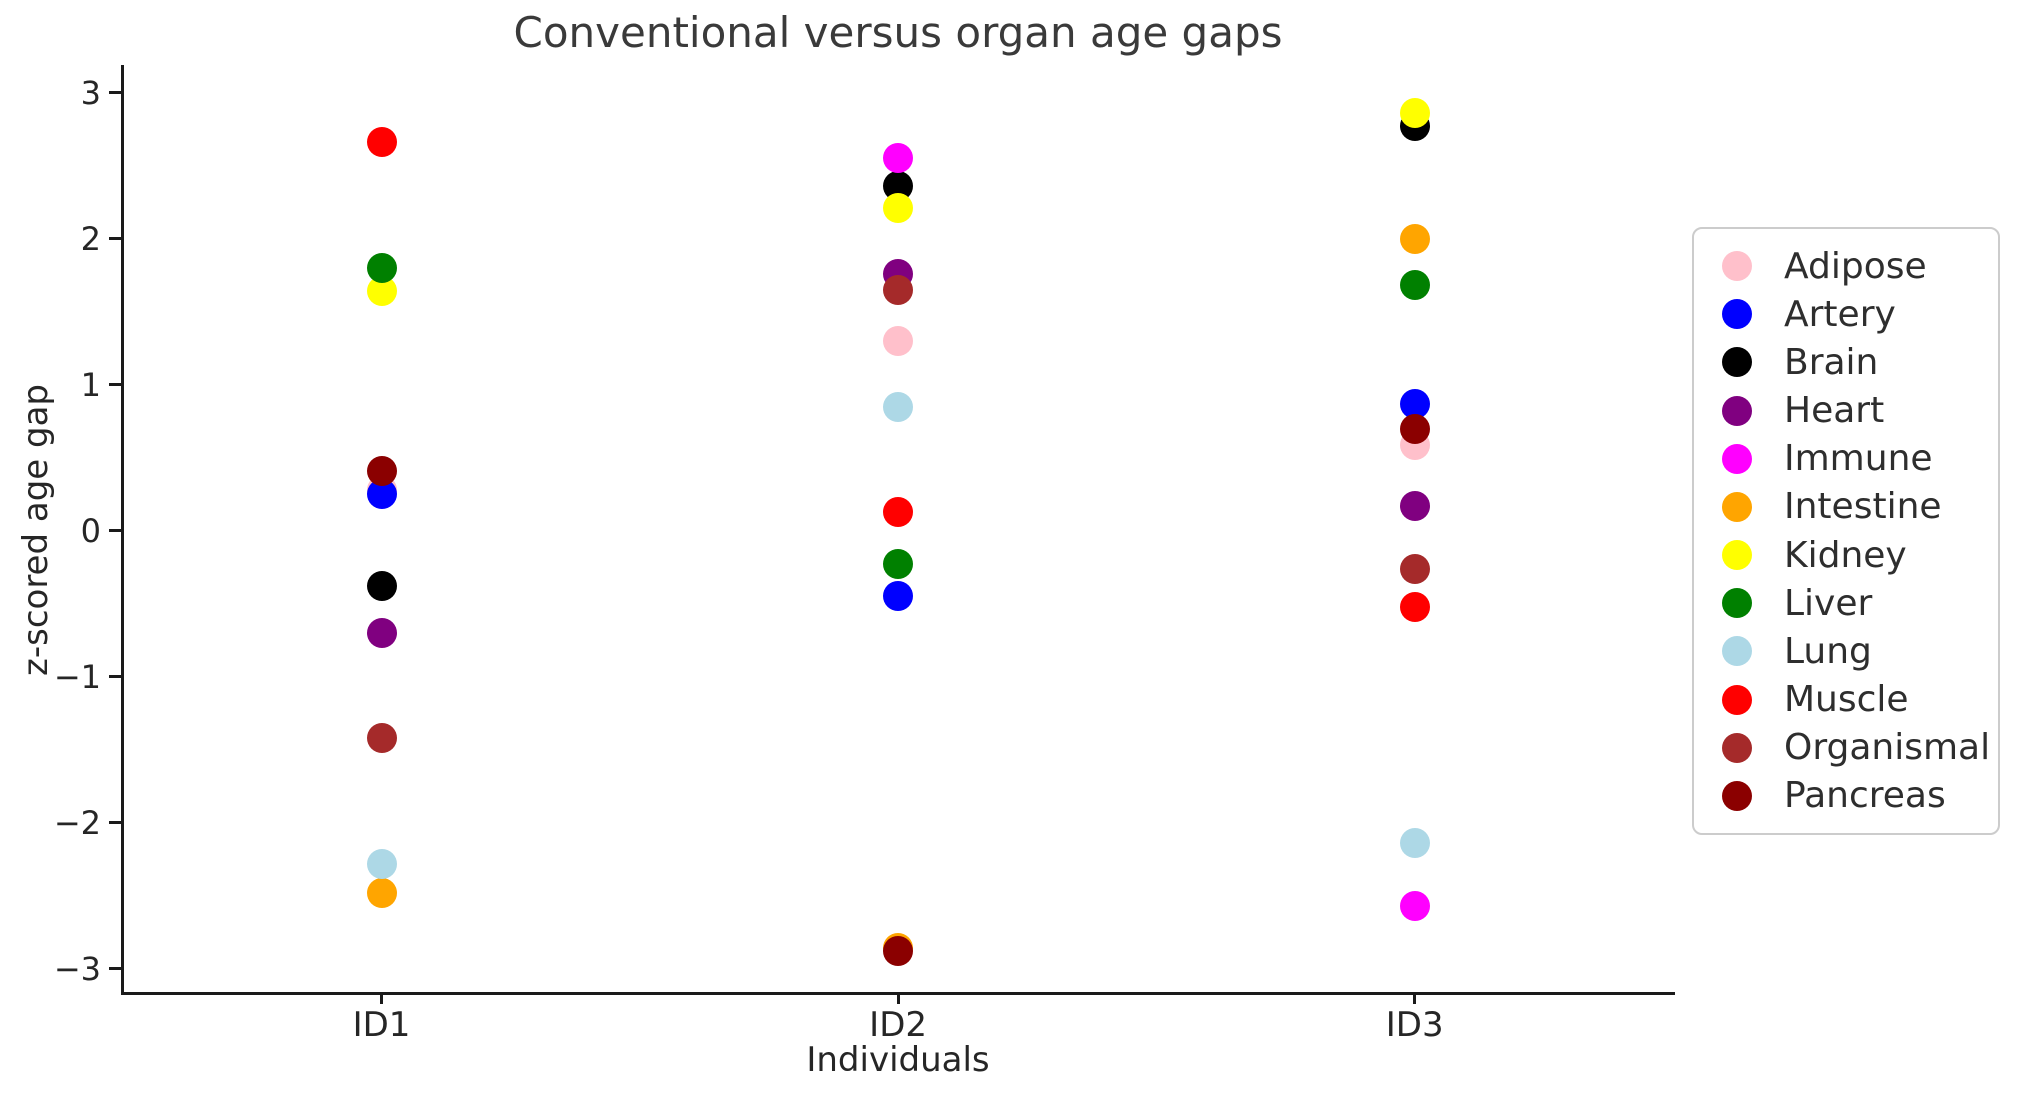 This screenshot has width=2020, height=1101. Describe the element at coordinates (1414, 1025) in the screenshot. I see `x-tick-label-id3: ID3` at that location.